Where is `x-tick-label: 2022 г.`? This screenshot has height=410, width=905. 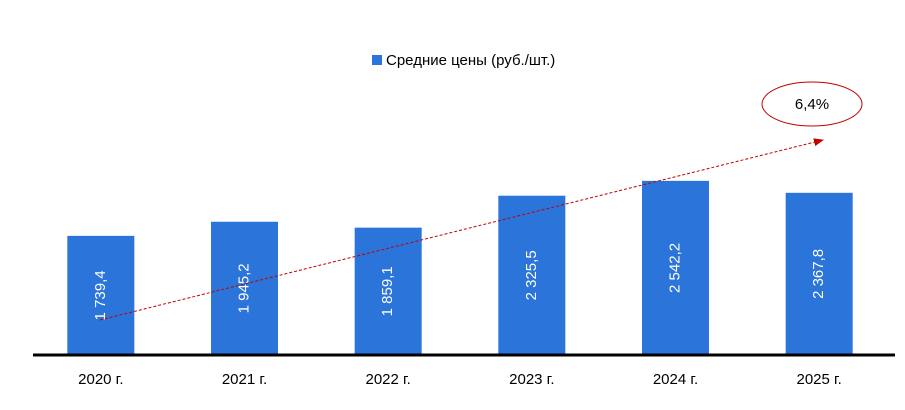
x-tick-label: 2022 г. is located at coordinates (387, 379).